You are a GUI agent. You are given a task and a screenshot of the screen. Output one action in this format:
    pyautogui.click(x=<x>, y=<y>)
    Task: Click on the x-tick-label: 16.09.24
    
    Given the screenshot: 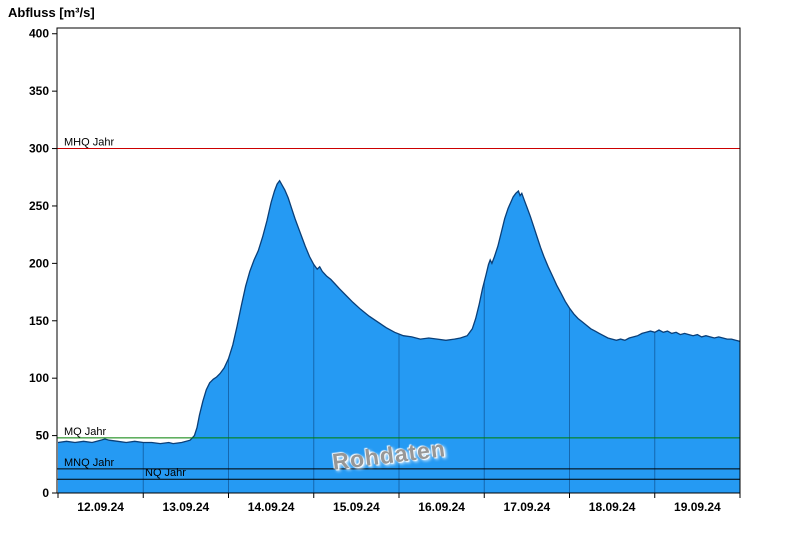 What is the action you would take?
    pyautogui.click(x=441, y=507)
    